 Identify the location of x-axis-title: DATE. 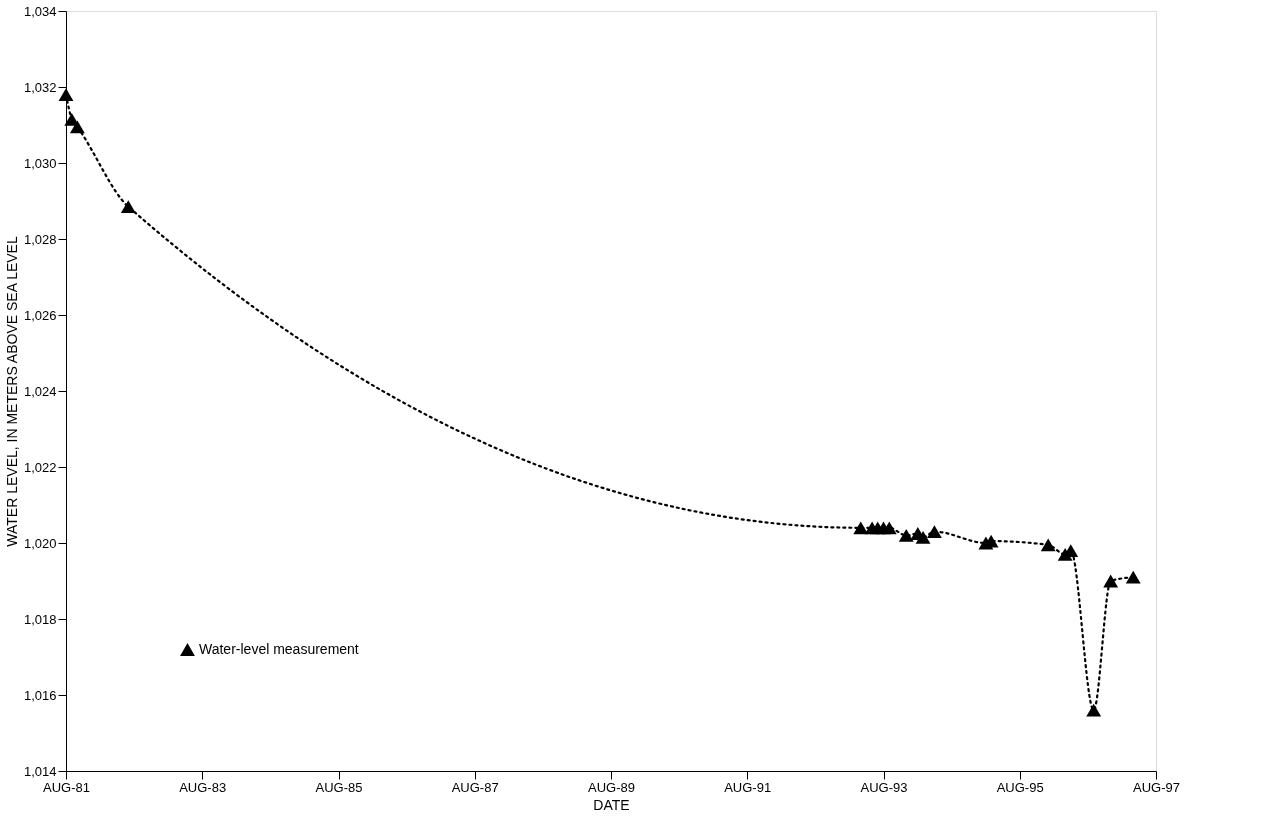
(611, 804).